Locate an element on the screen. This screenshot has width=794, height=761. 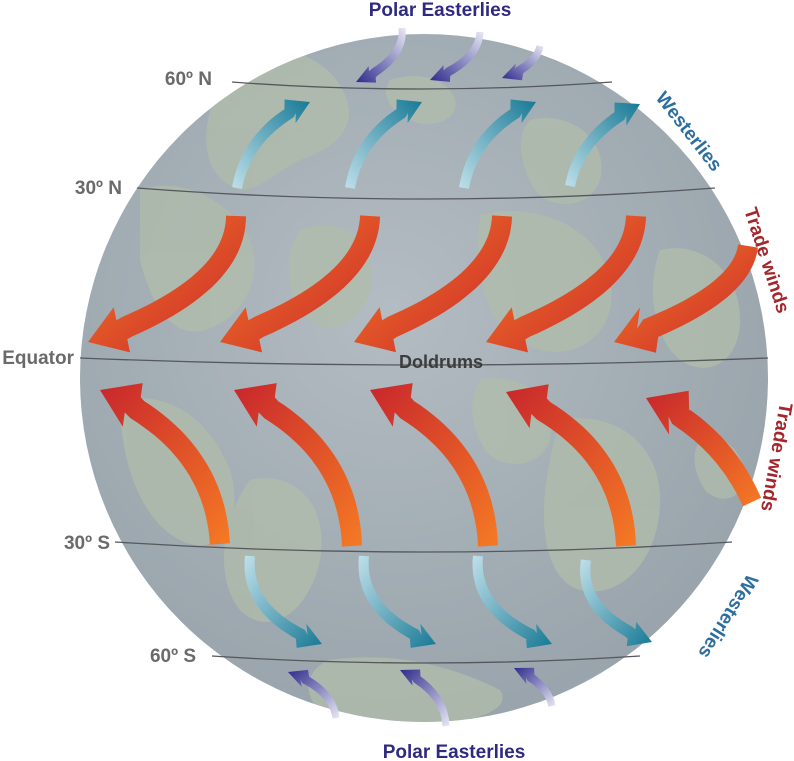
label-30s: 30º S is located at coordinates (87, 543).